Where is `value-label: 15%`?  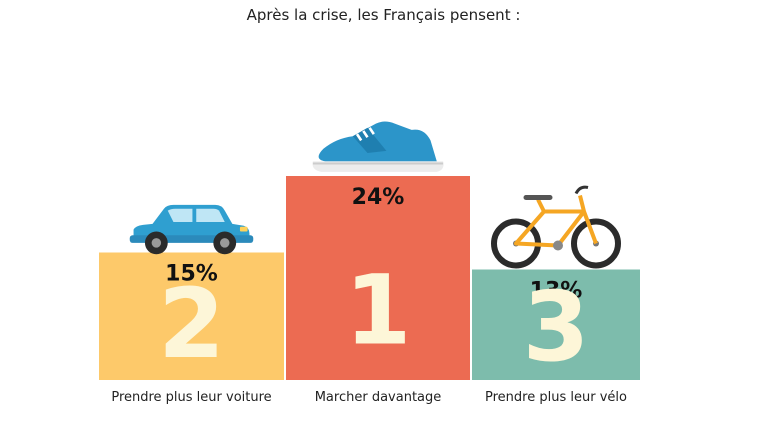
value-label: 15% is located at coordinates (191, 274).